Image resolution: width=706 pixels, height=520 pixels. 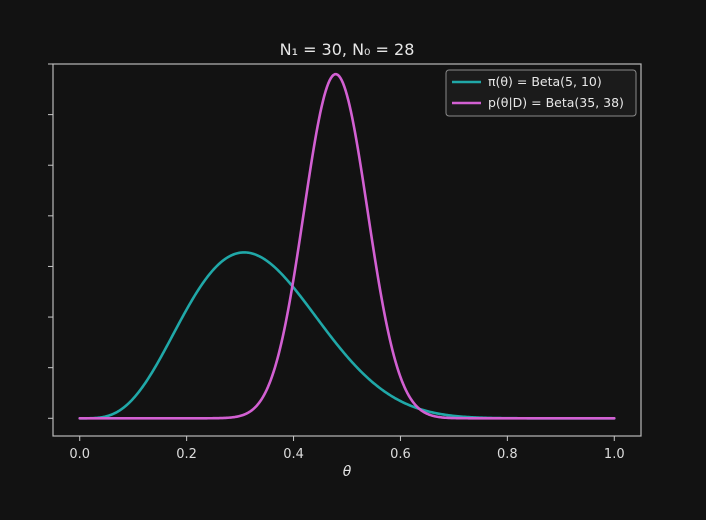 What do you see at coordinates (614, 454) in the screenshot?
I see `x-tick-label: 1.0` at bounding box center [614, 454].